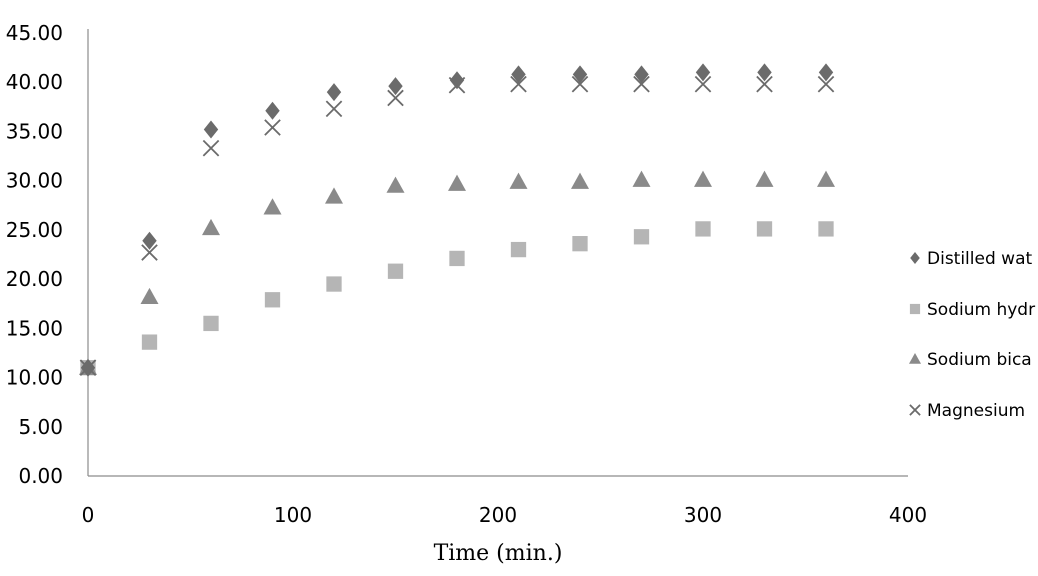 The height and width of the screenshot is (576, 1038). What do you see at coordinates (908, 515) in the screenshot?
I see `x-tick-label: 400` at bounding box center [908, 515].